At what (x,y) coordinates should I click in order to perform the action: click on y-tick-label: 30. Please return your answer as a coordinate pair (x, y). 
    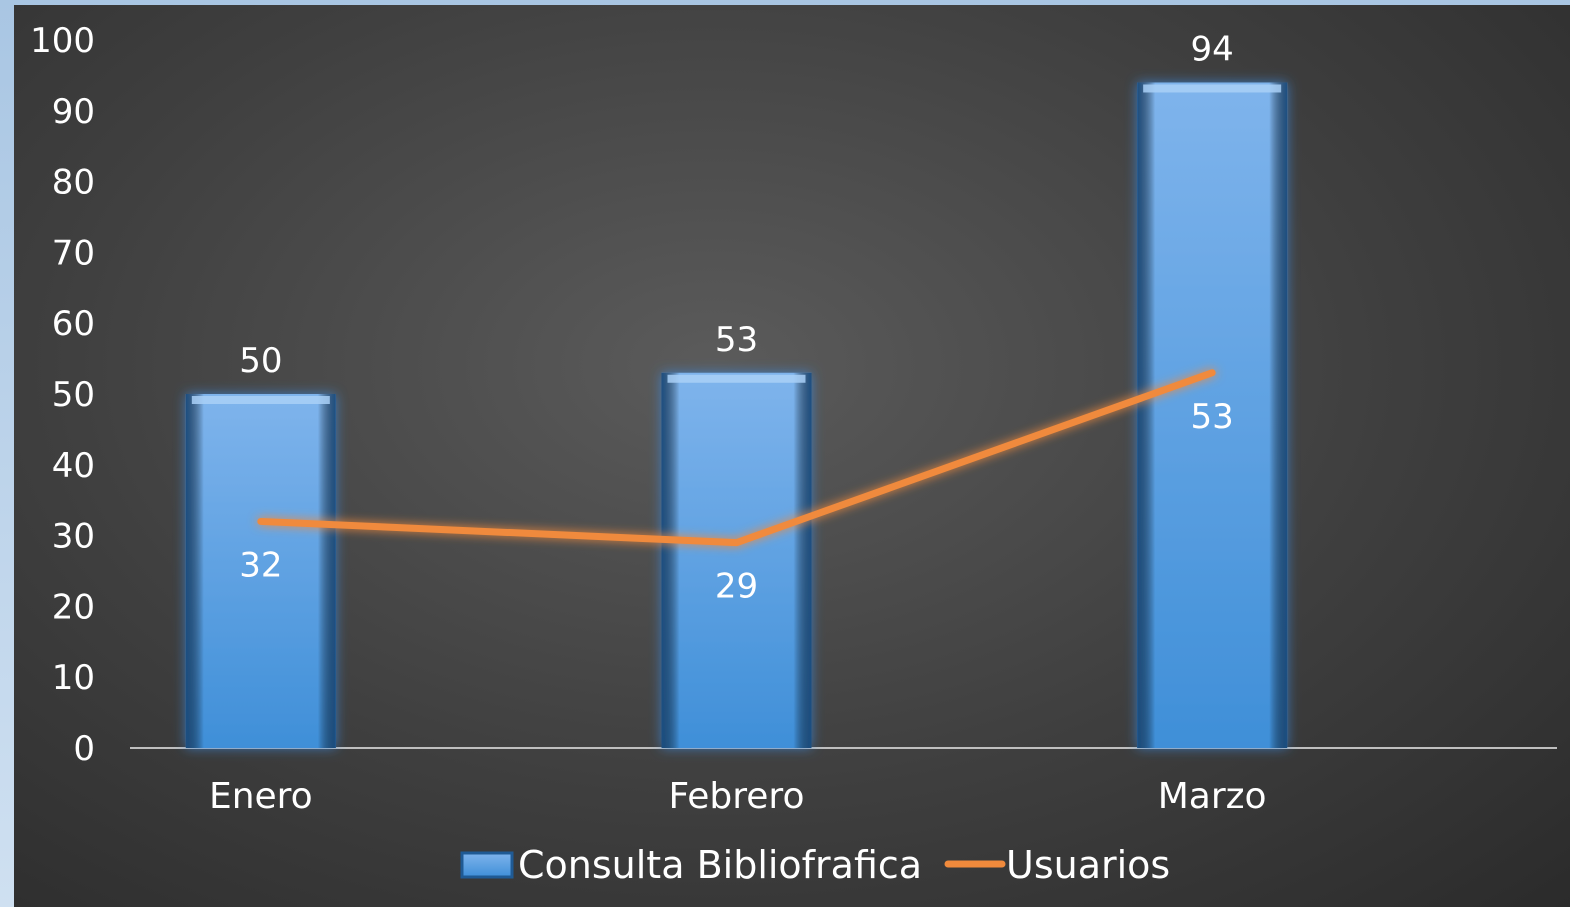
    Looking at the image, I should click on (73, 537).